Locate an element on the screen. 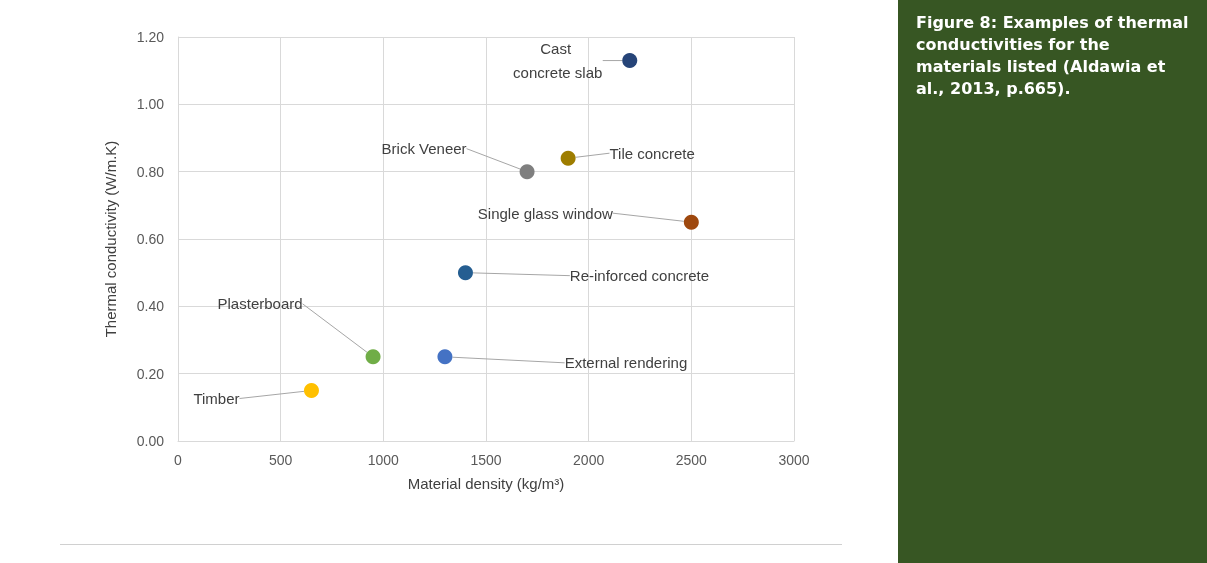  y-tick-label: 1.00 is located at coordinates (150, 104).